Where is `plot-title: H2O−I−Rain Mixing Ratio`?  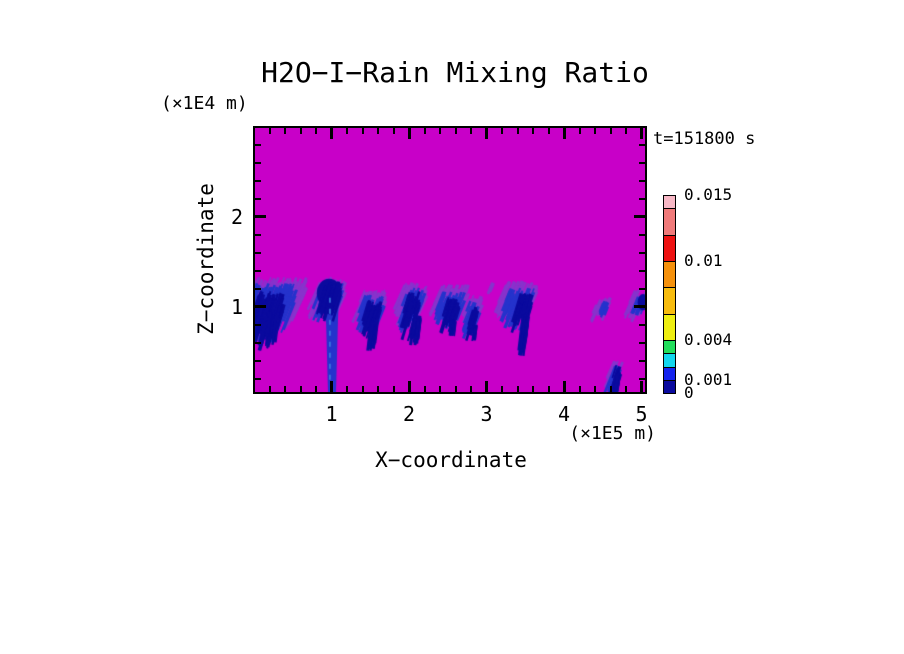
plot-title: H2O−I−Rain Mixing Ratio is located at coordinates (455, 72).